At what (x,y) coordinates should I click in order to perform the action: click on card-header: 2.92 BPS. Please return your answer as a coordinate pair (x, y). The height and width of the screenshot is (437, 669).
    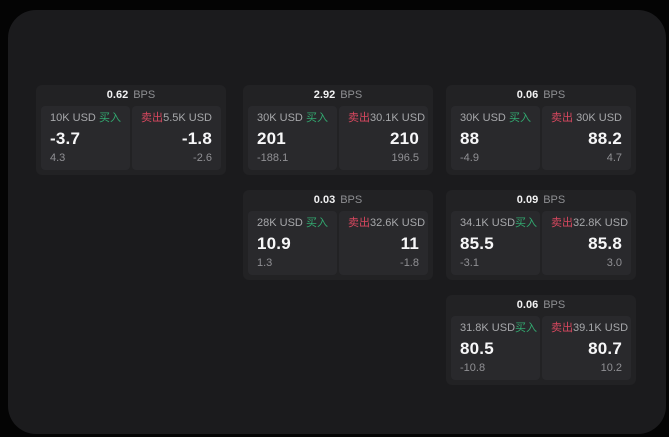
    Looking at the image, I should click on (338, 95).